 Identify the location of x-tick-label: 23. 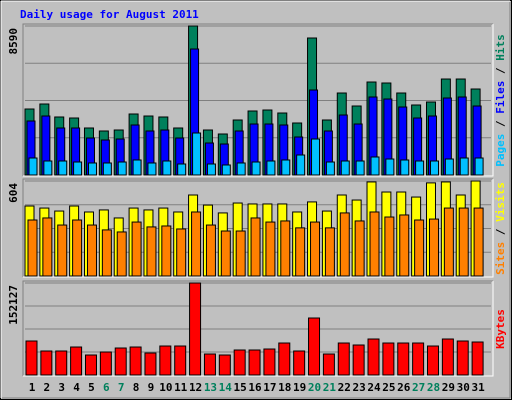
(359, 387).